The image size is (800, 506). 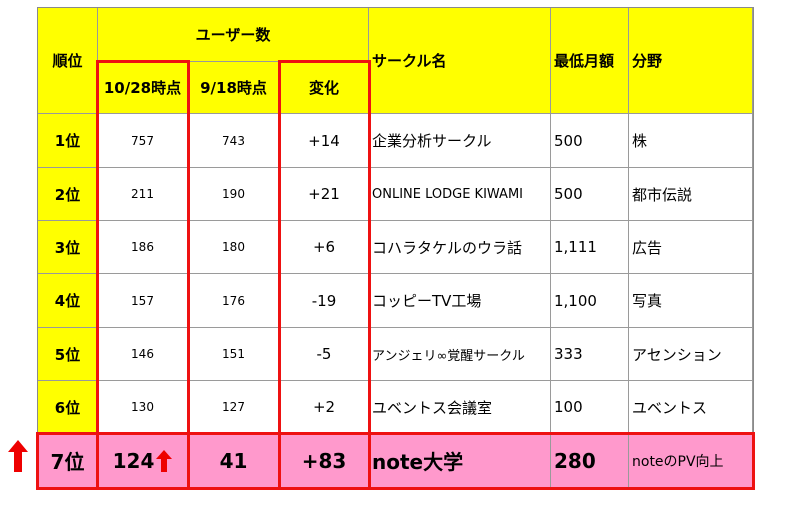 What do you see at coordinates (324, 194) in the screenshot?
I see `row-2-change: +21` at bounding box center [324, 194].